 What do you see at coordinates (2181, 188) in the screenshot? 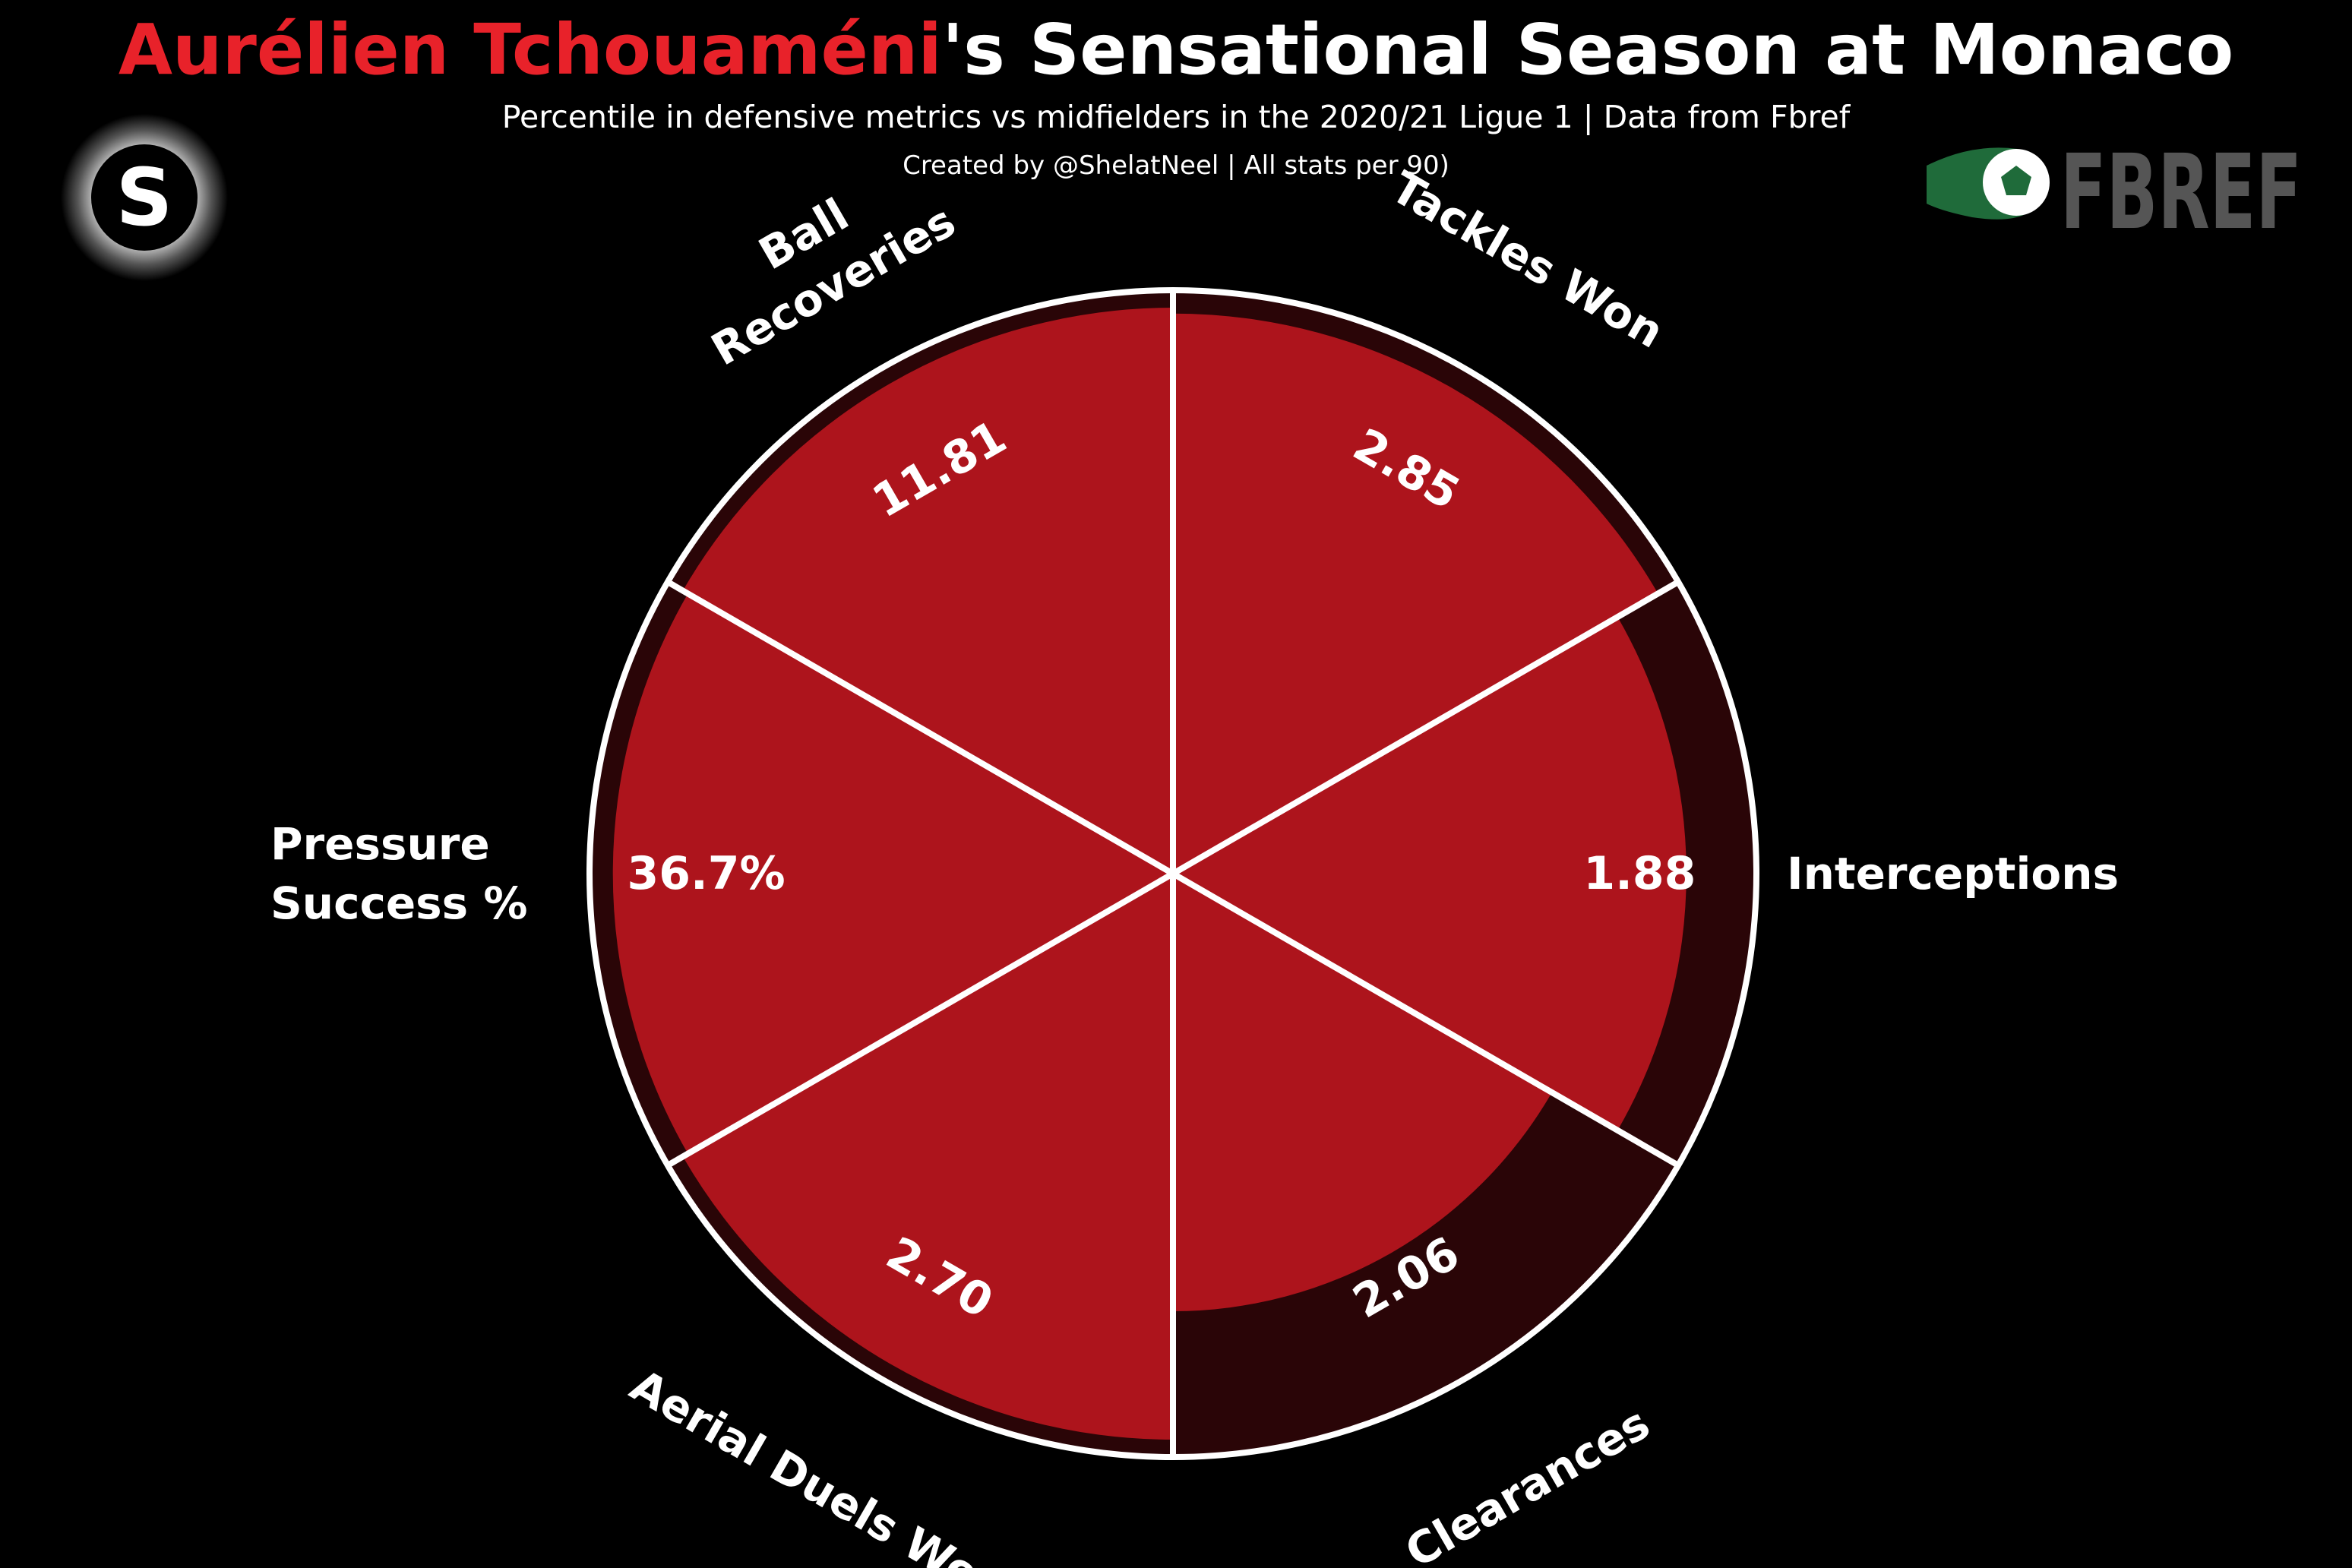
I see `fbref-wordmark: FBREF` at bounding box center [2181, 188].